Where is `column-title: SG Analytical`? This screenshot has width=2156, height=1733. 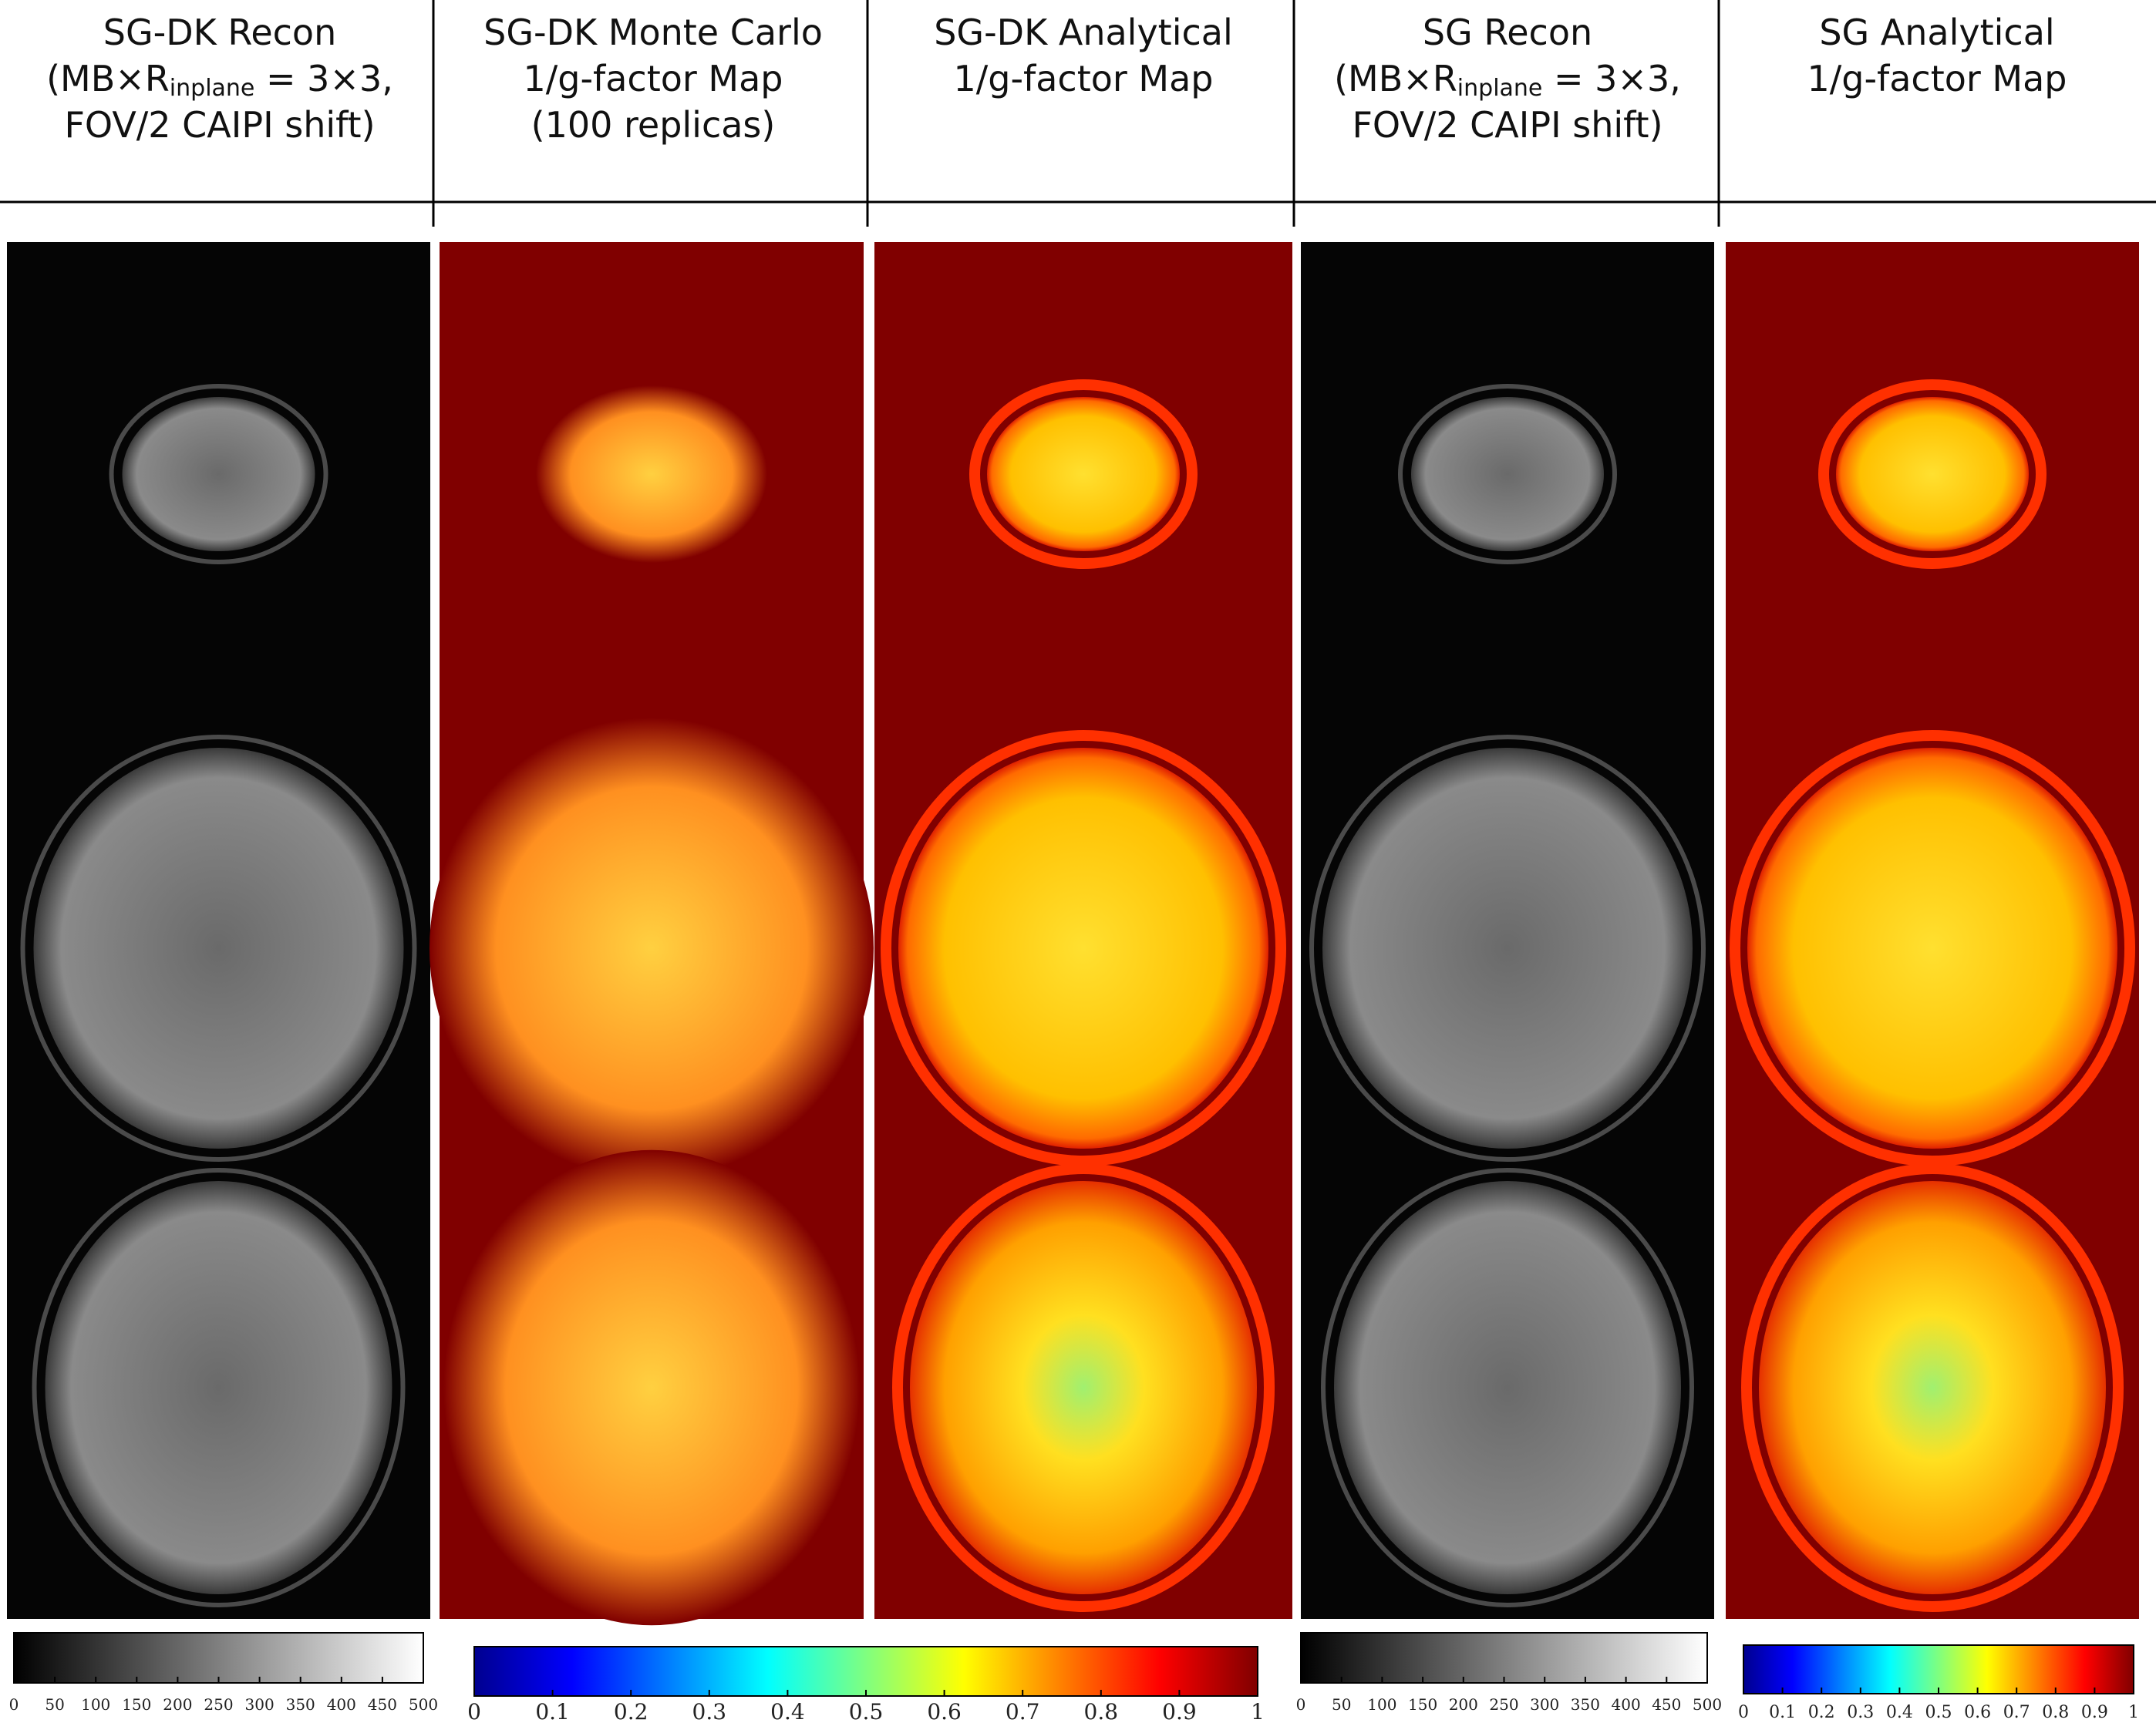
column-title: SG Analytical is located at coordinates (1937, 32).